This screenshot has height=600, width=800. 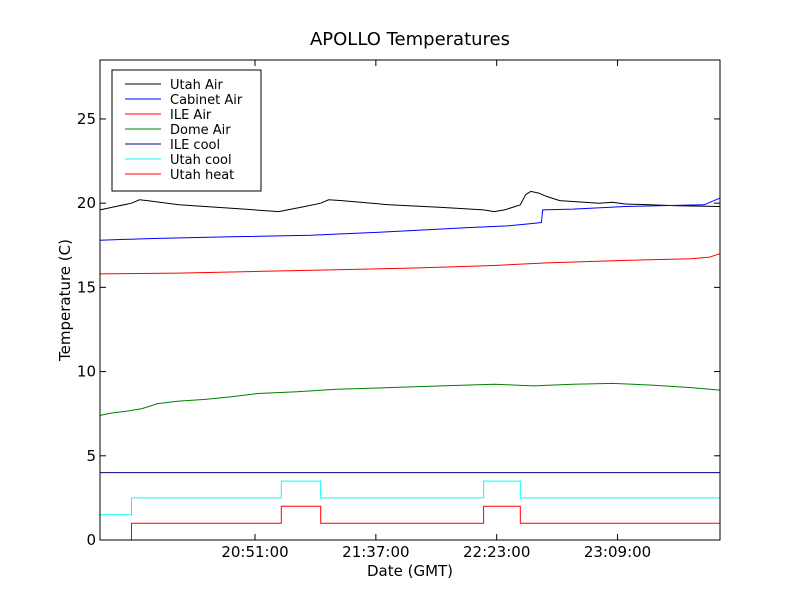 What do you see at coordinates (206, 100) in the screenshot?
I see `legend-label-cabinet-air: Cabinet Air` at bounding box center [206, 100].